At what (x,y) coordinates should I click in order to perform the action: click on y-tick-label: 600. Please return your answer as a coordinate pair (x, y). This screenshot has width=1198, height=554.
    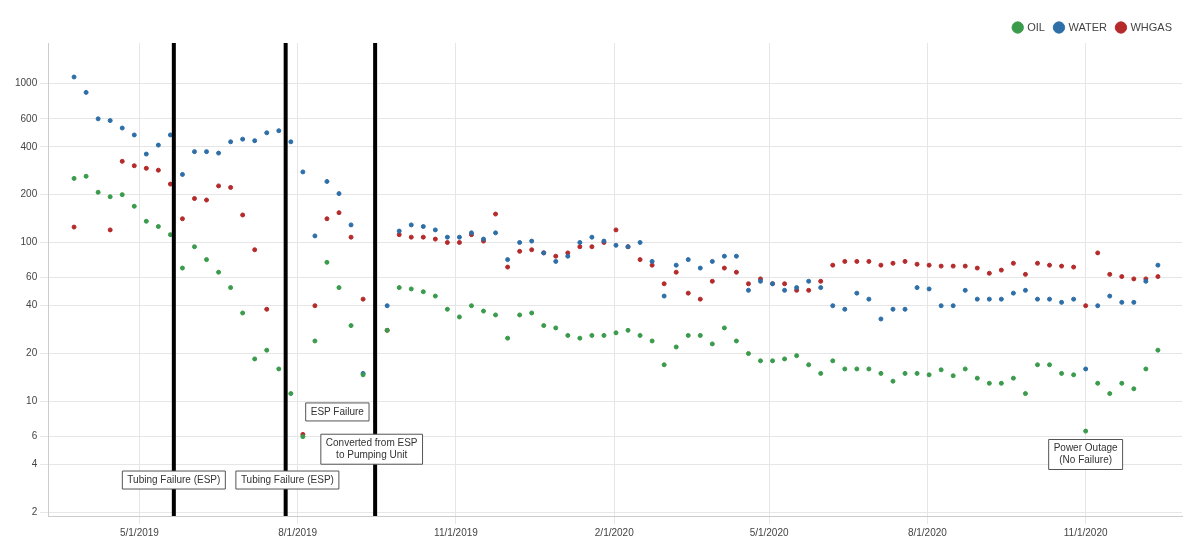
    Looking at the image, I should click on (29, 118).